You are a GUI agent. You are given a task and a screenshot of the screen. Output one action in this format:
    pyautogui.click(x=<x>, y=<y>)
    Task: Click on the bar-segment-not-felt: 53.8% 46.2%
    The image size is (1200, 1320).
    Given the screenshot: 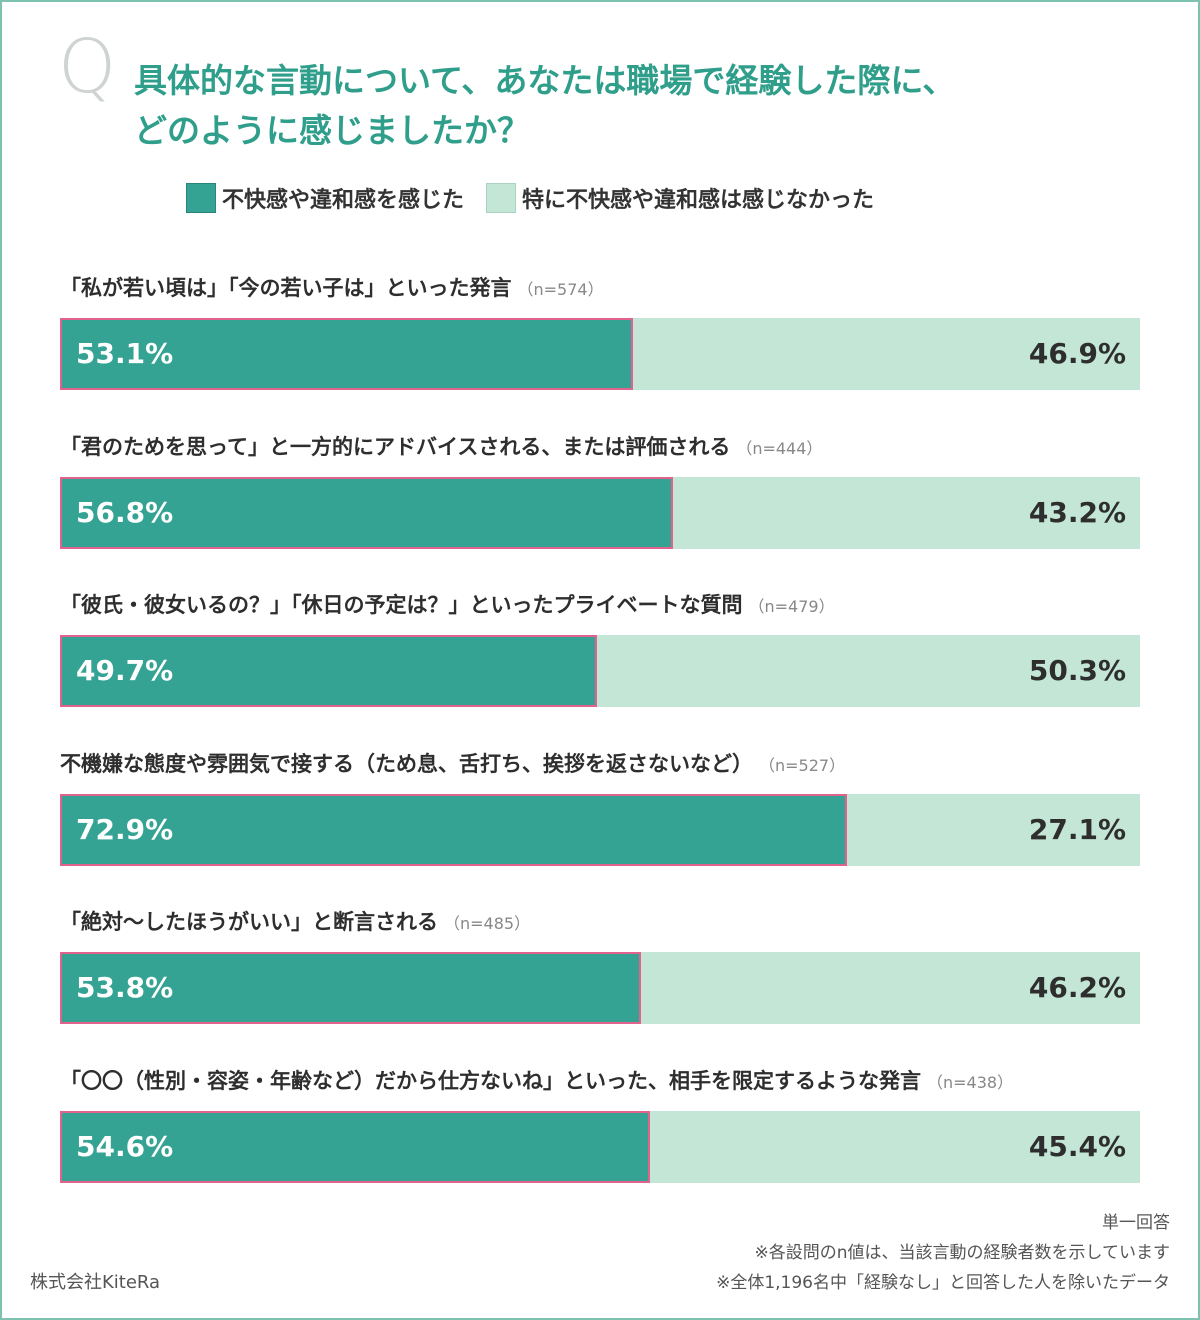 What is the action you would take?
    pyautogui.click(x=600, y=988)
    